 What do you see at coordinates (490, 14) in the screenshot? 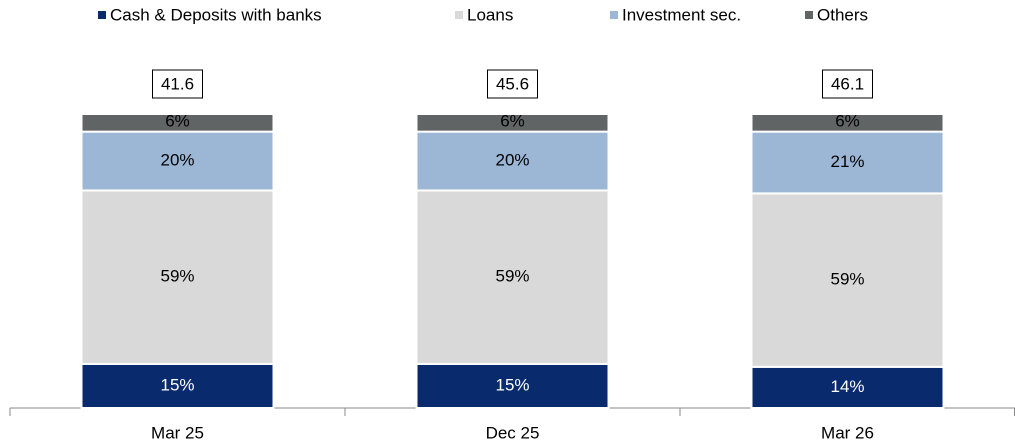
I see `legend-label: Loans` at bounding box center [490, 14].